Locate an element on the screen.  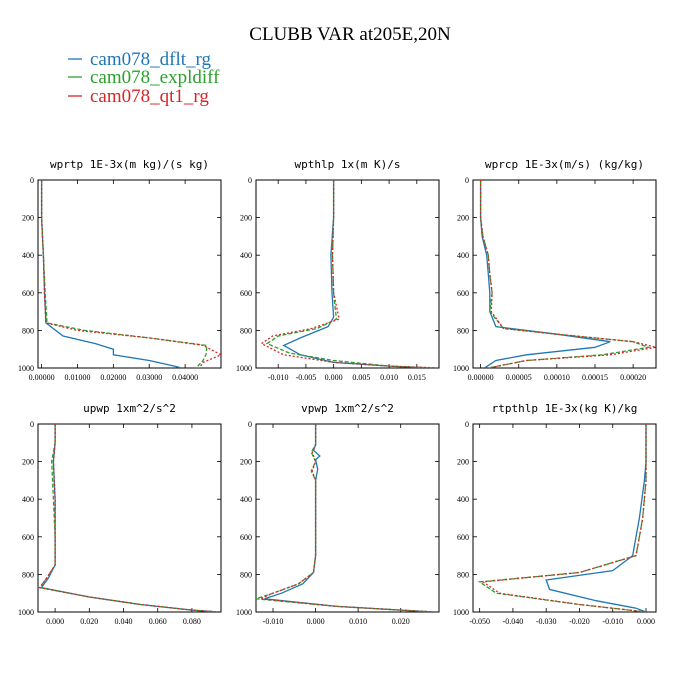
x-tick-label: -0.005 is located at coordinates (306, 377).